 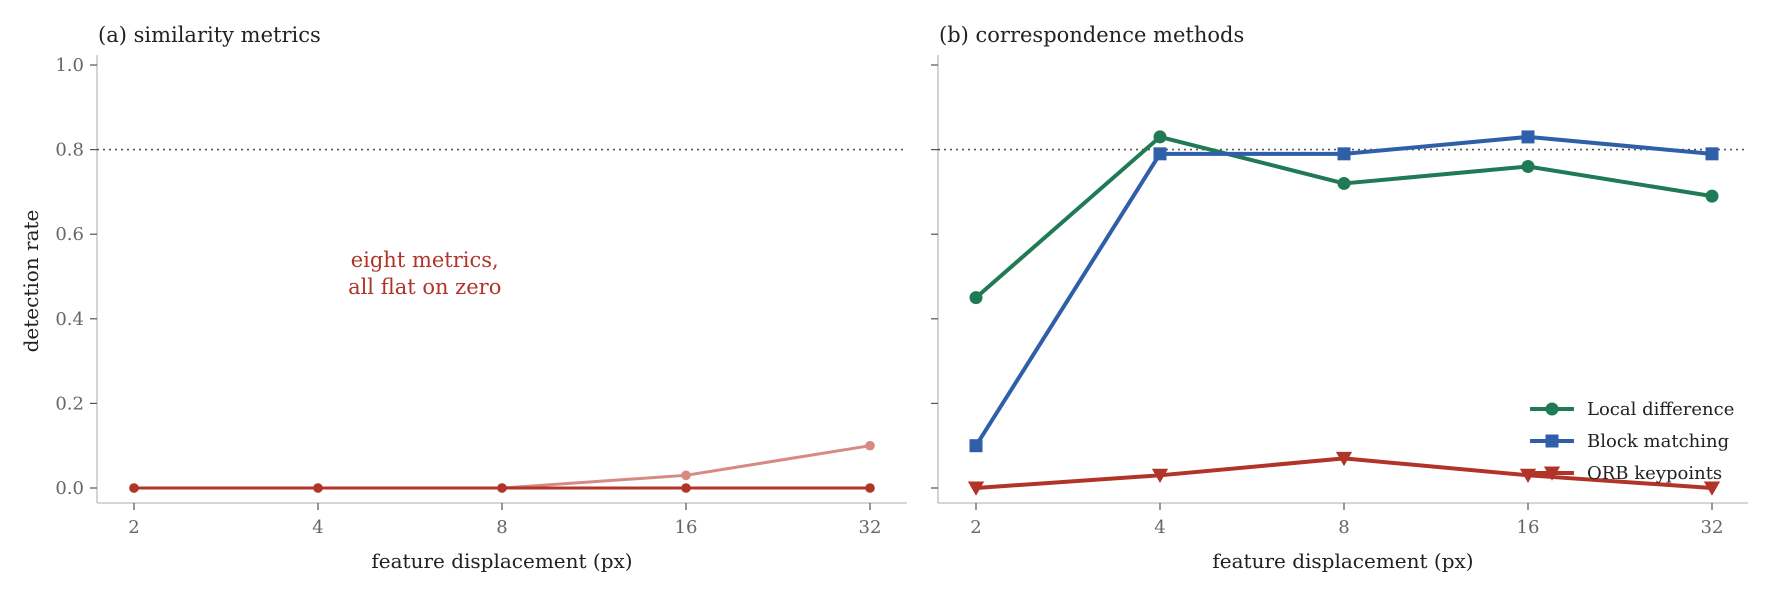 I want to click on y-tick-label: 0.4, so click(x=69, y=319).